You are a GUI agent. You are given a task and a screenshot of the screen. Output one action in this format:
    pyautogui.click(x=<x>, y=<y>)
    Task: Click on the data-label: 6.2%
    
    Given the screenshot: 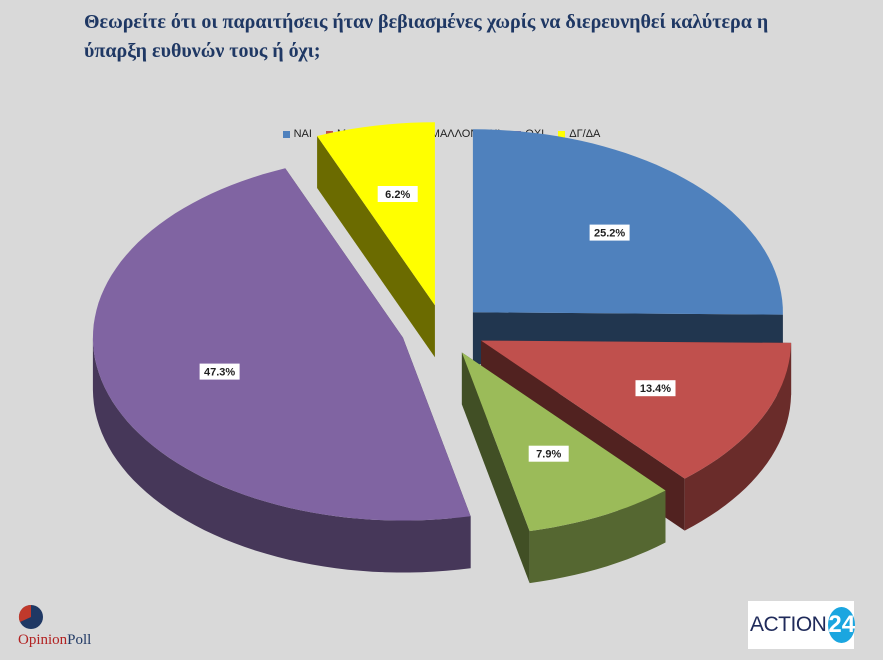 What is the action you would take?
    pyautogui.click(x=397, y=194)
    